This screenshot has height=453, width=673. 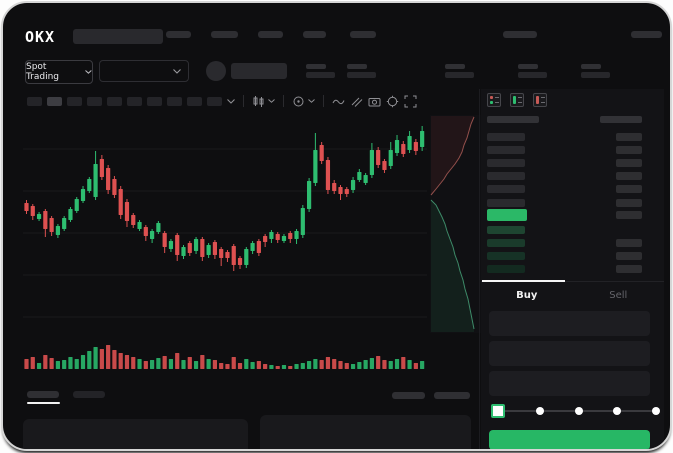 What do you see at coordinates (569, 383) in the screenshot?
I see `total-input-skeleton` at bounding box center [569, 383].